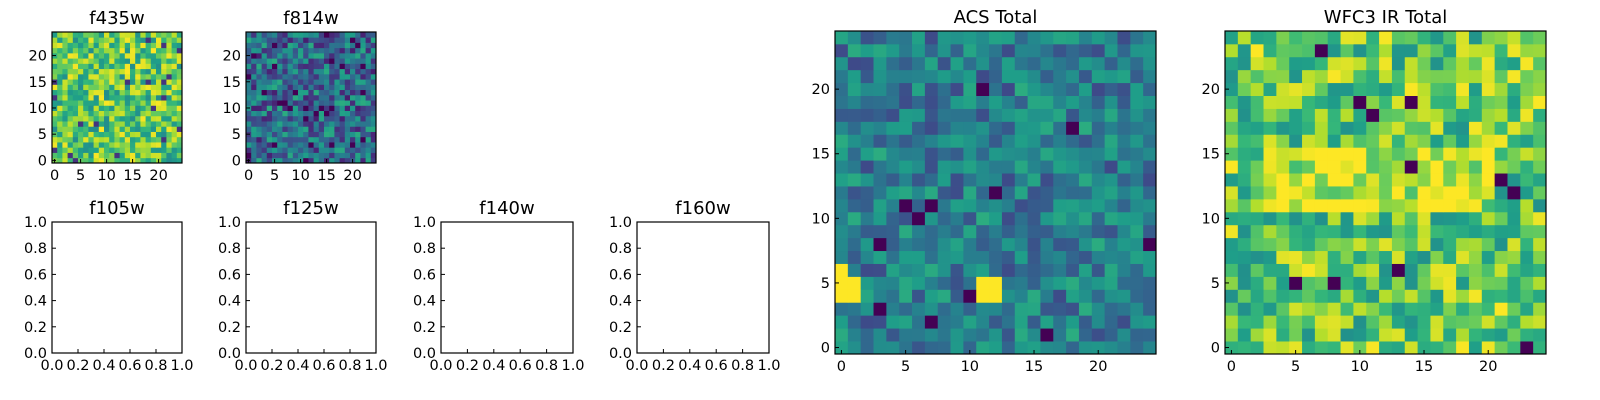 This screenshot has height=400, width=1600. Describe the element at coordinates (424, 223) in the screenshot. I see `y-tick-label: 1.0` at that location.